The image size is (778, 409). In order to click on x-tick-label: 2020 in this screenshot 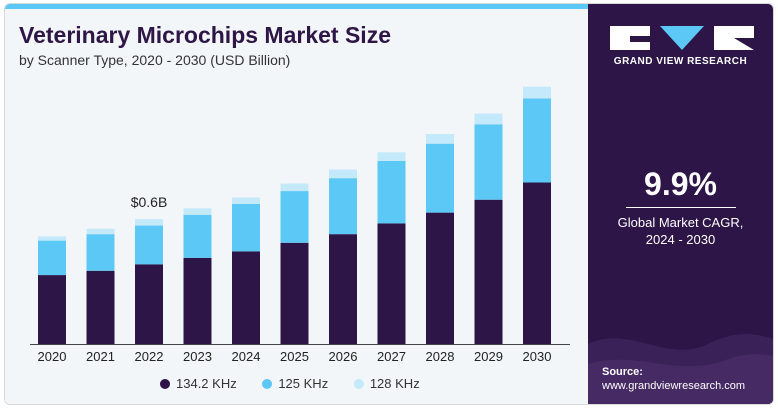, I will do `click(52, 356)`.